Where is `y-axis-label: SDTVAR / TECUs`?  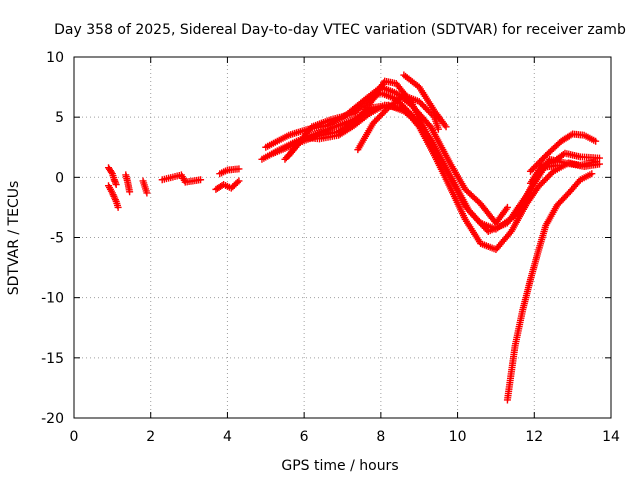 y-axis-label: SDTVAR / TECUs is located at coordinates (14, 238).